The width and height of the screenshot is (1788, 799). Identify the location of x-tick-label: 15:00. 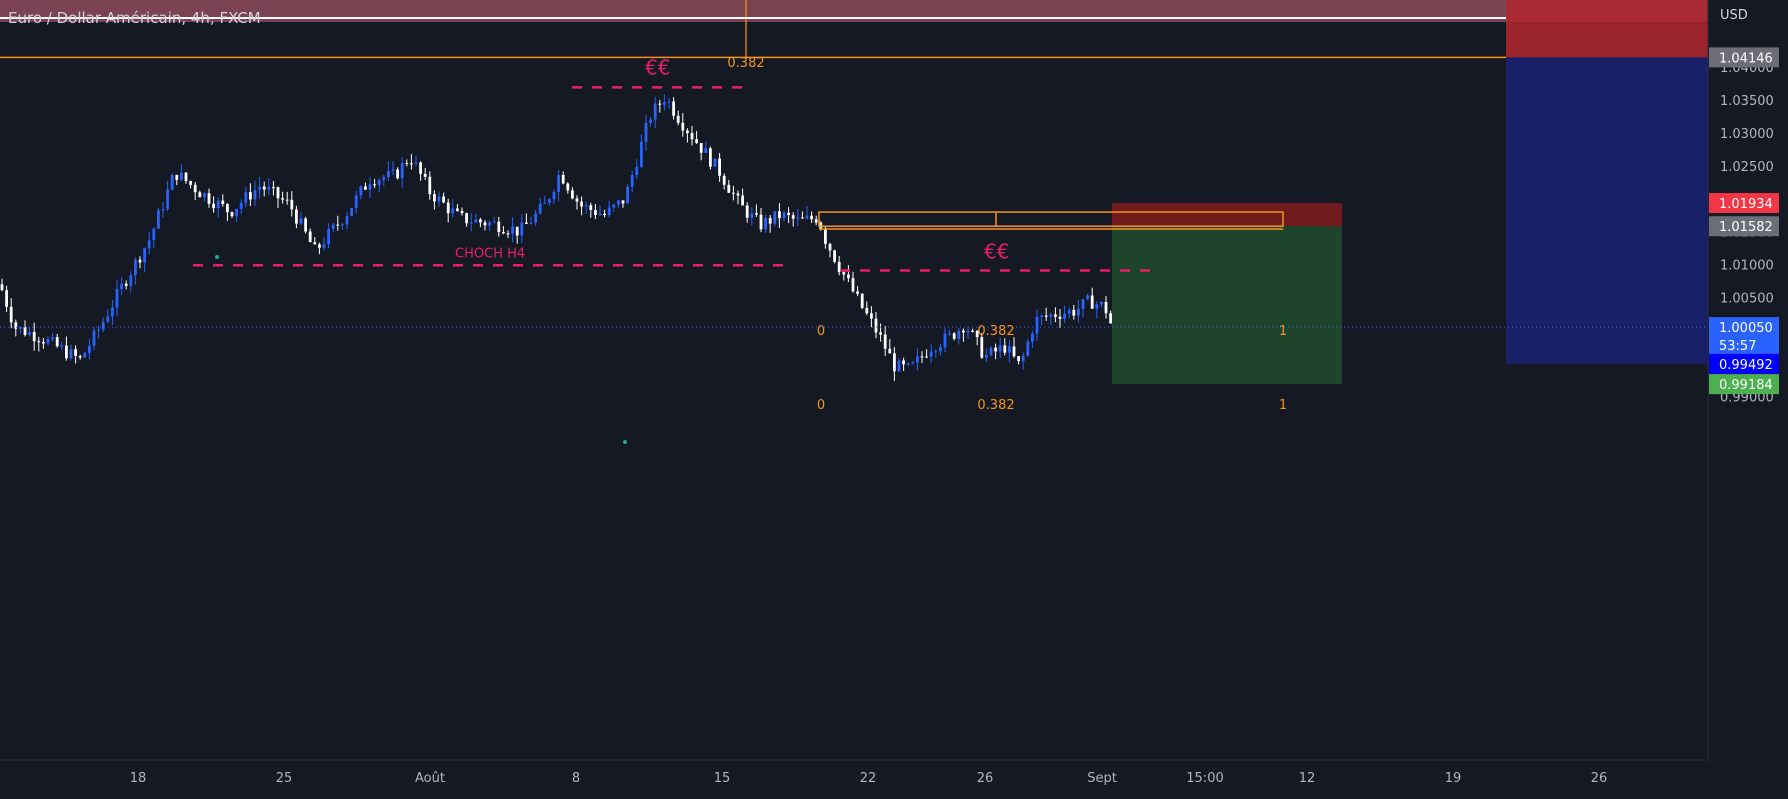
(1204, 778).